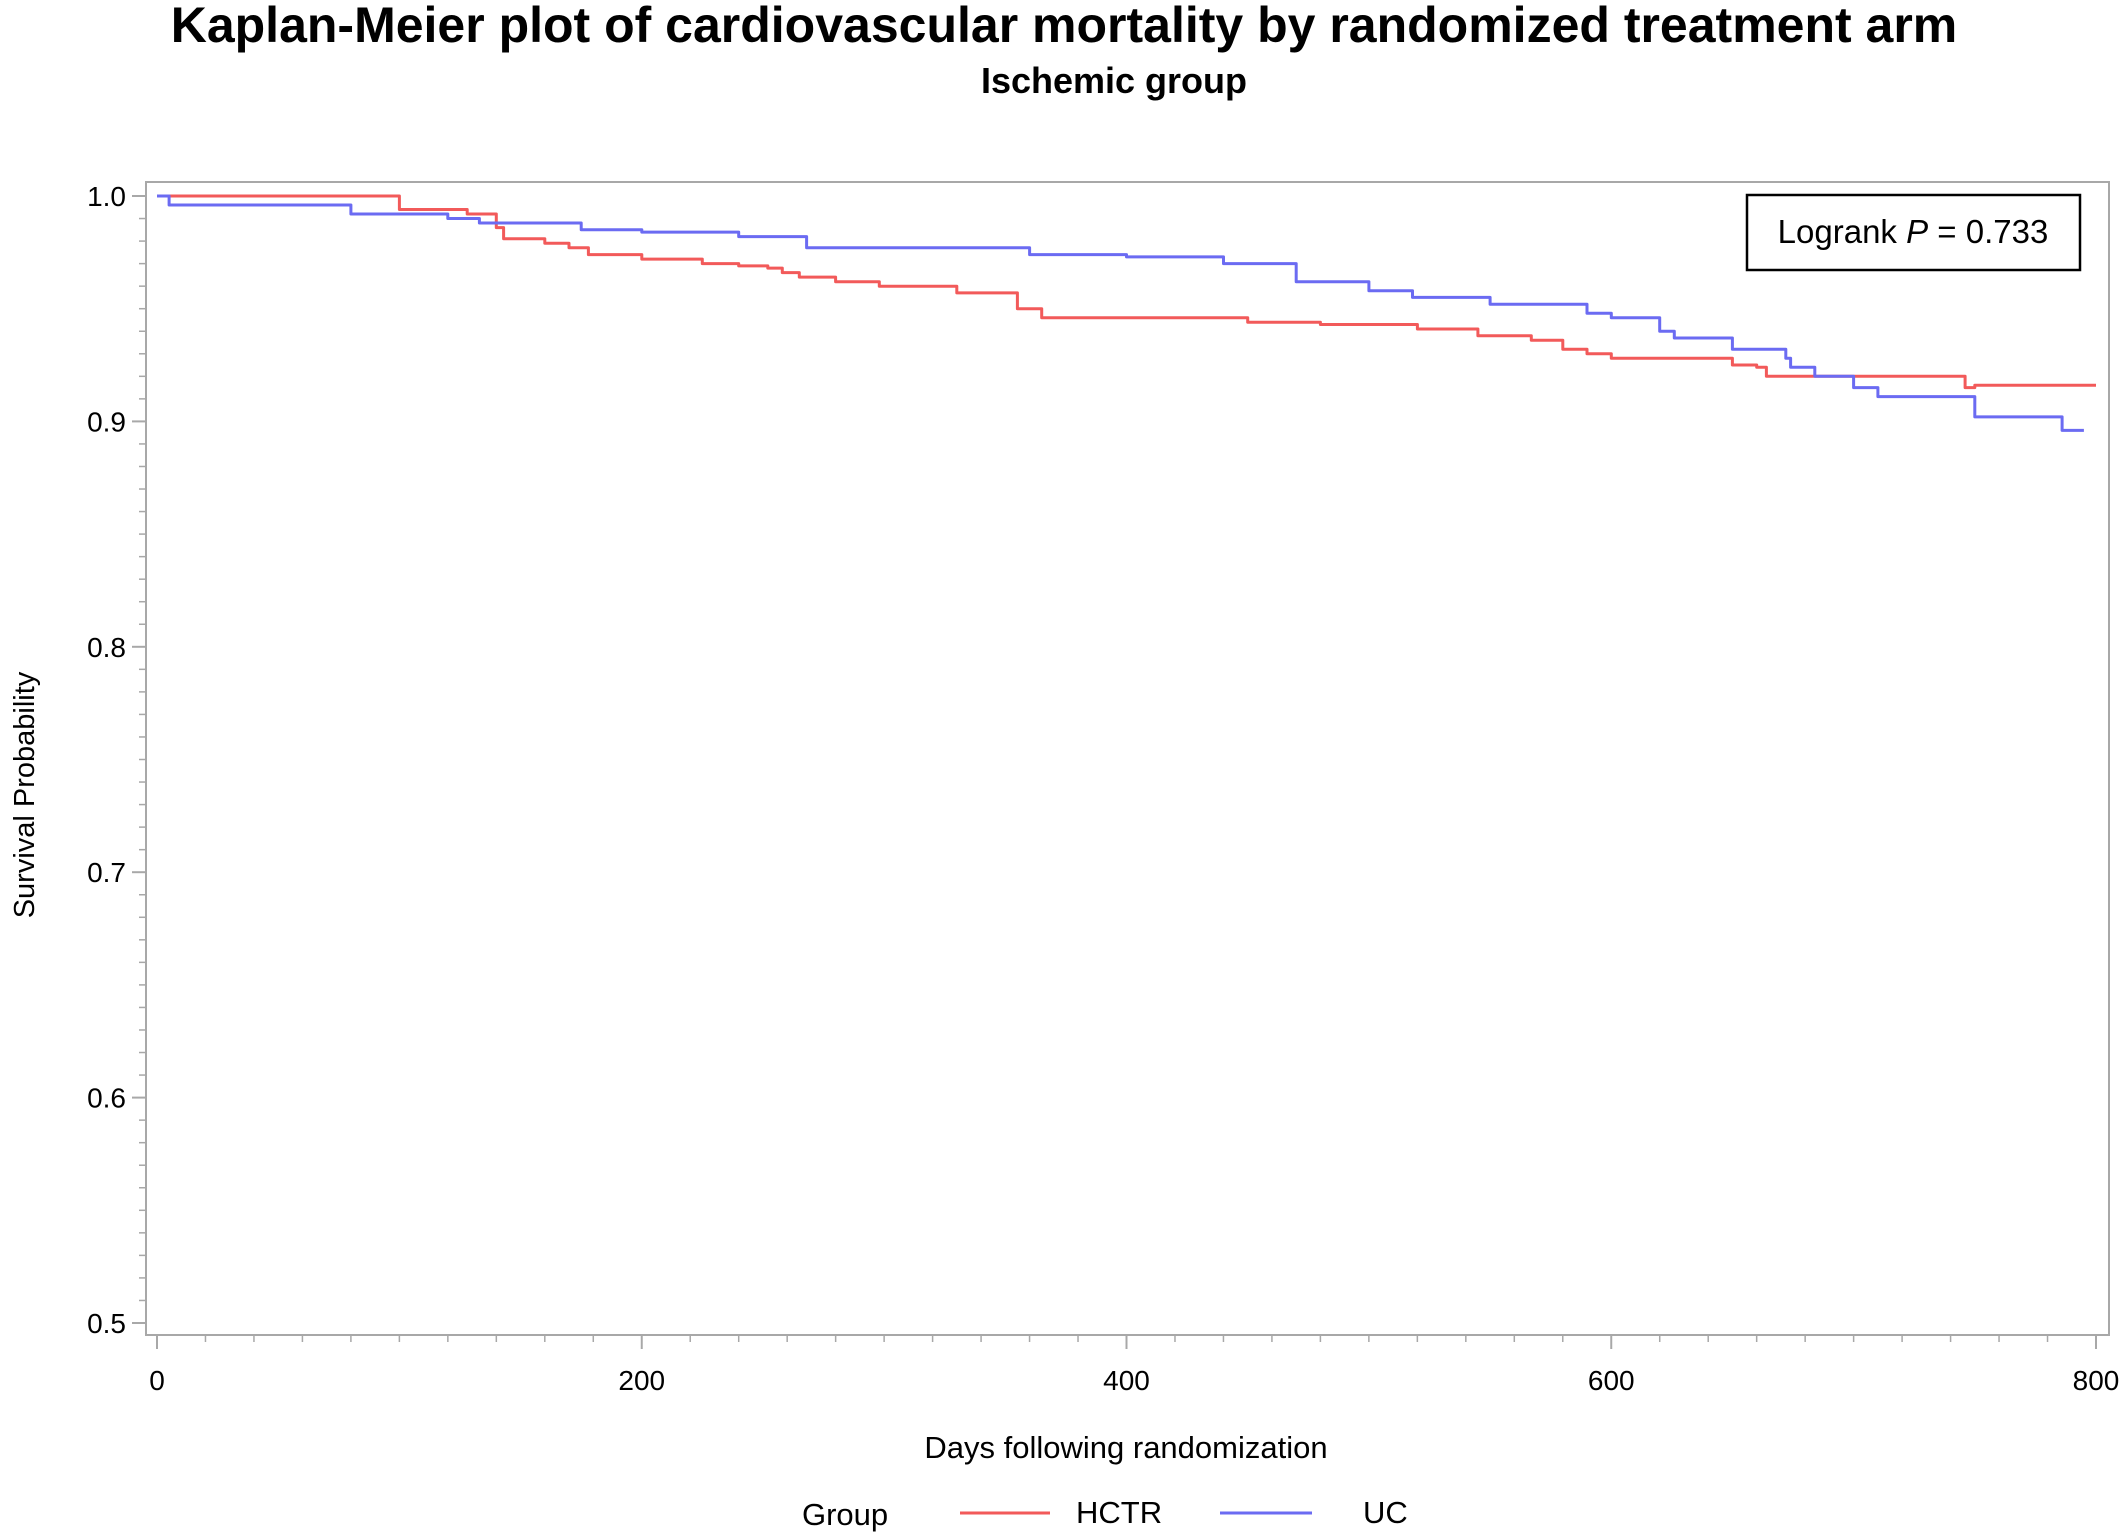 Image resolution: width=2128 pixels, height=1540 pixels. Describe the element at coordinates (1114, 80) in the screenshot. I see `chart-subtitle: Ischemic group` at that location.